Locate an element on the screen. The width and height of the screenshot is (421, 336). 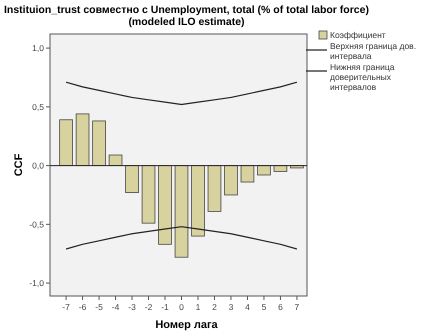
y-axis-title: CCF is located at coordinates (19, 164).